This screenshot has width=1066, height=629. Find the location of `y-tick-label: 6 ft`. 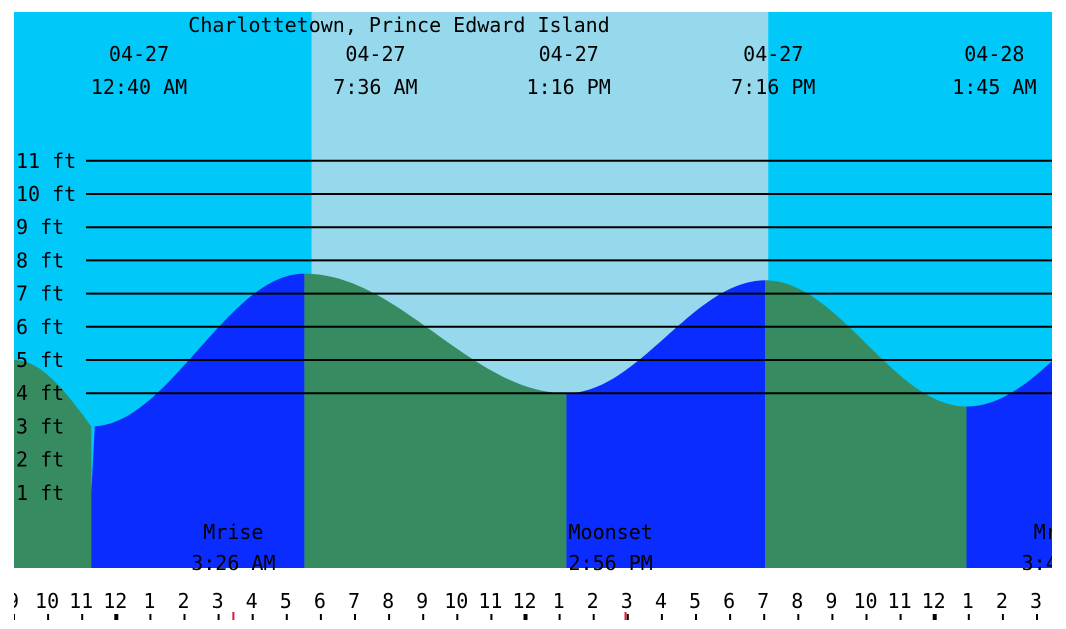

y-tick-label: 6 ft is located at coordinates (40, 327).